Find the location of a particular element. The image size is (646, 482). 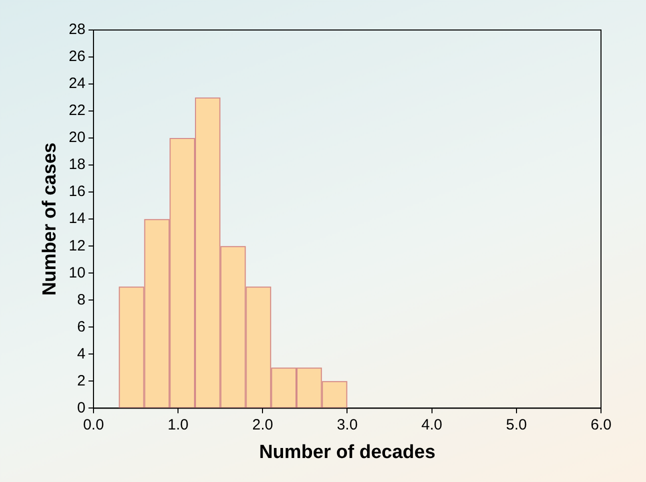

y-axis-title: Number of cases is located at coordinates (50, 219).